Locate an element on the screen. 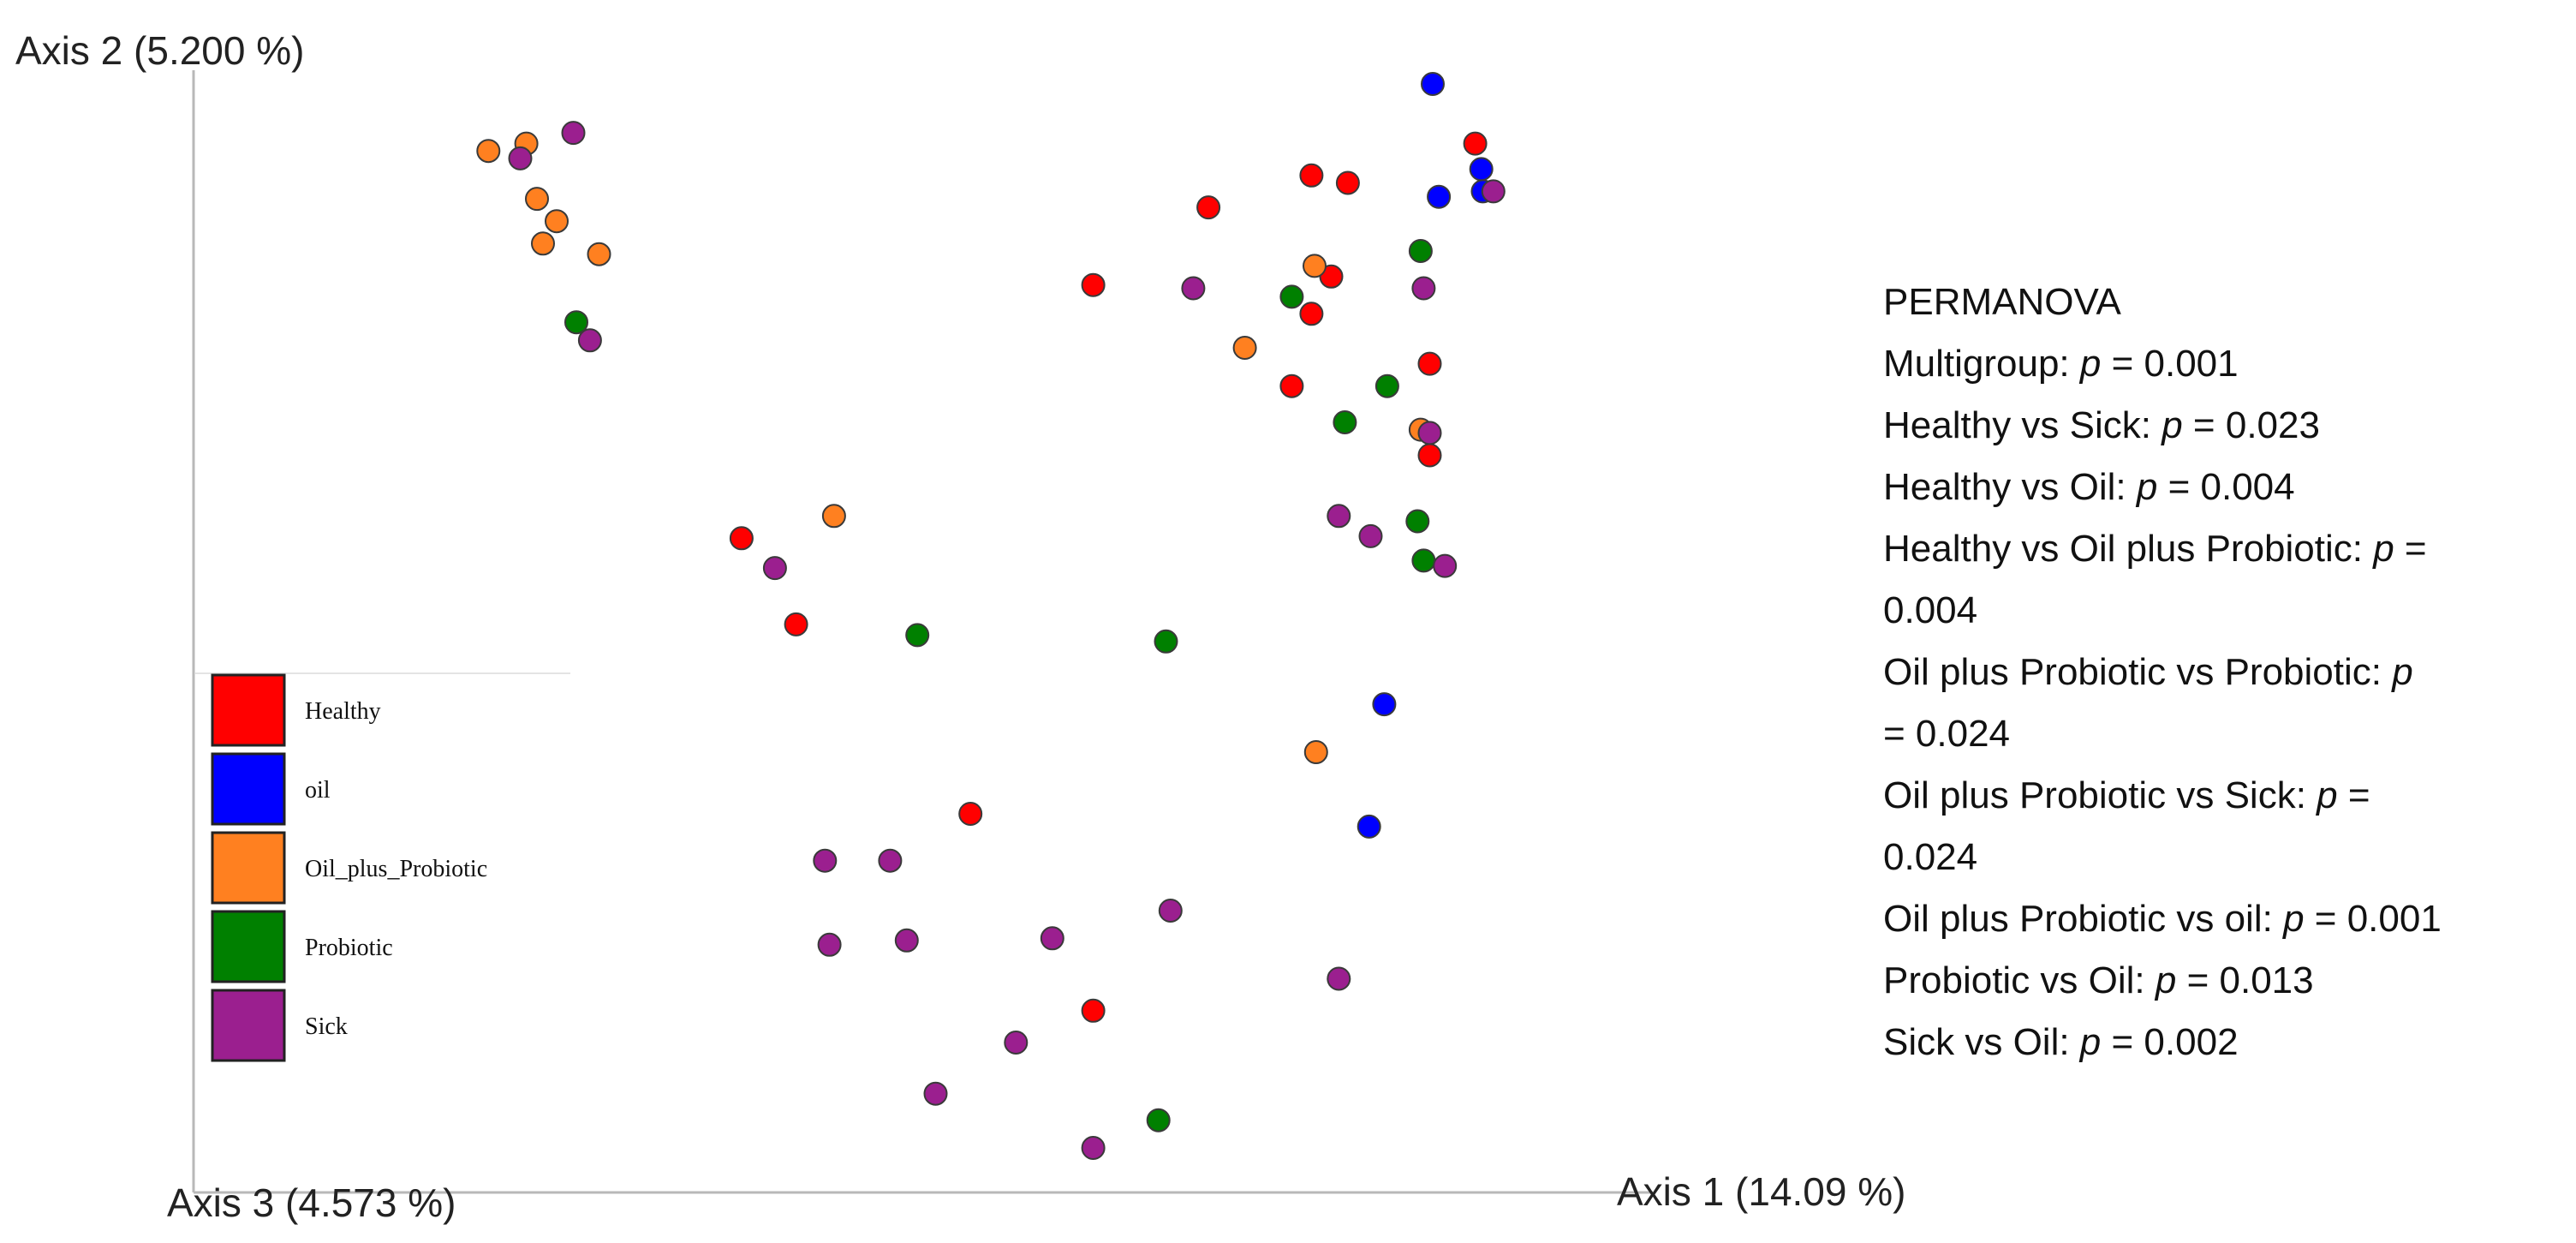 This screenshot has height=1243, width=2576. legend-label-healthy: Healthy is located at coordinates (343, 711).